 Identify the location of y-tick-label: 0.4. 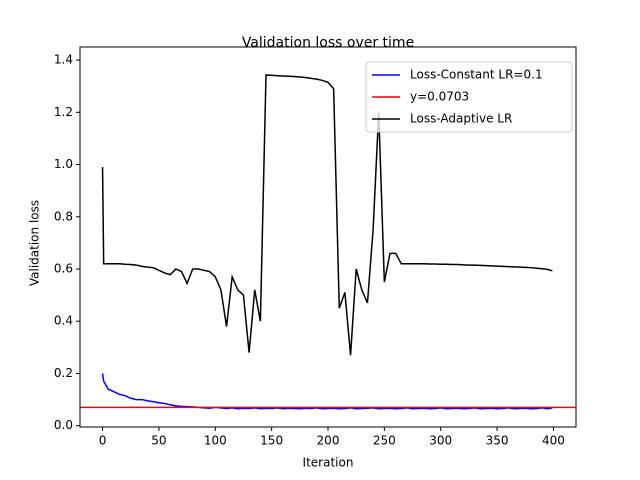
(63, 321).